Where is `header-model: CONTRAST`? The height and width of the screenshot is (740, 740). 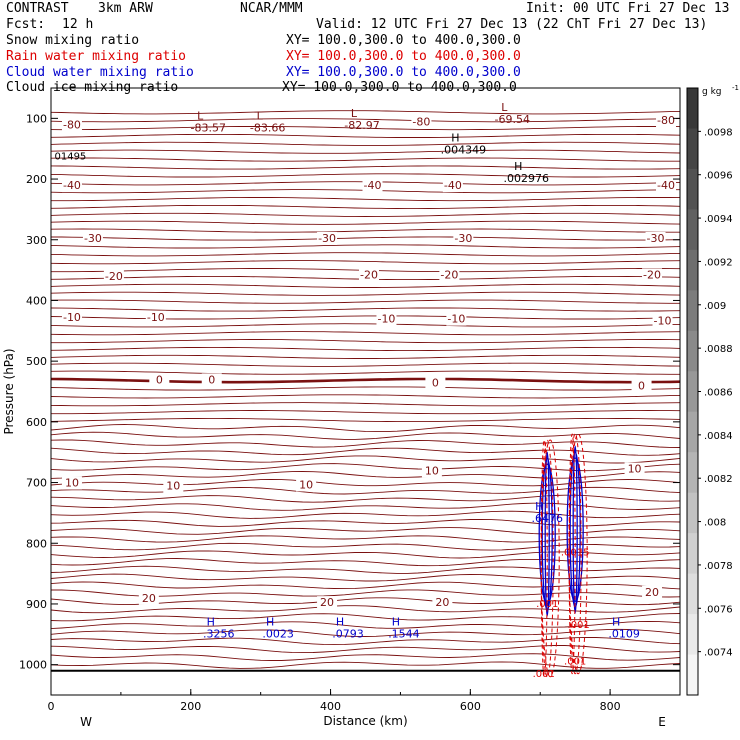 header-model: CONTRAST is located at coordinates (37, 8).